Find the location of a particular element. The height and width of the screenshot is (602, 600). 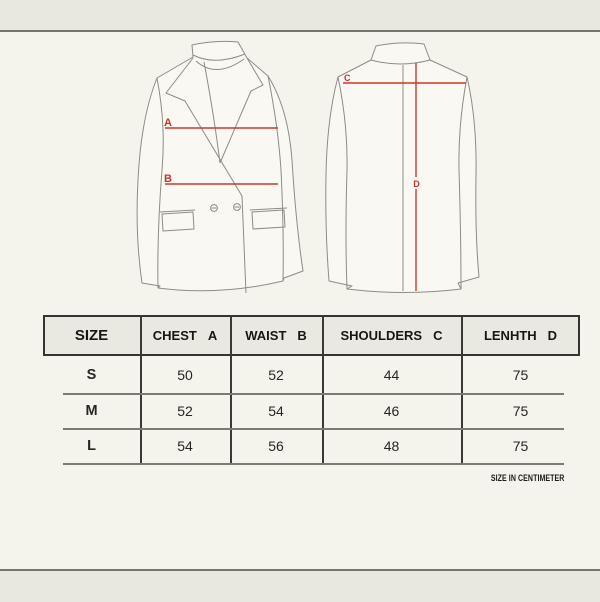

header-length: LENHTH D is located at coordinates (520, 335).